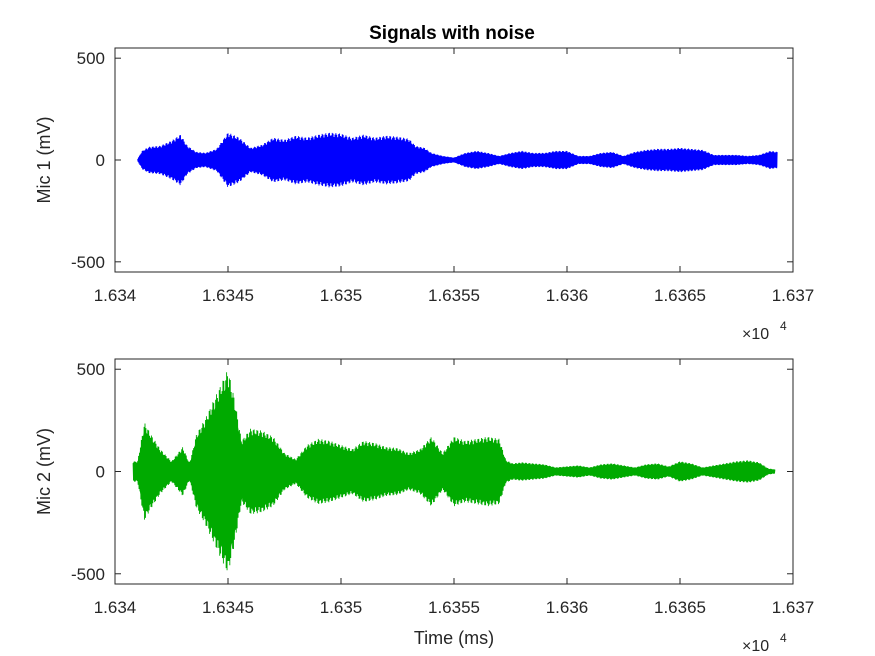  Describe the element at coordinates (452, 33) in the screenshot. I see `chart-title: Signals with noise` at that location.